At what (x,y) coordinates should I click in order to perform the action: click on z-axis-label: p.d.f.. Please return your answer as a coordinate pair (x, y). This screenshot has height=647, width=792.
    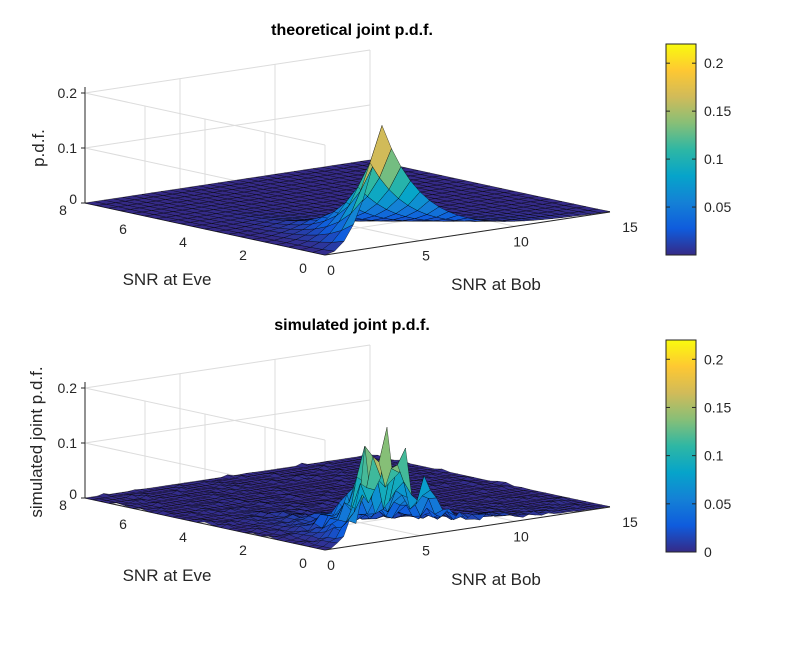
    Looking at the image, I should click on (38, 148).